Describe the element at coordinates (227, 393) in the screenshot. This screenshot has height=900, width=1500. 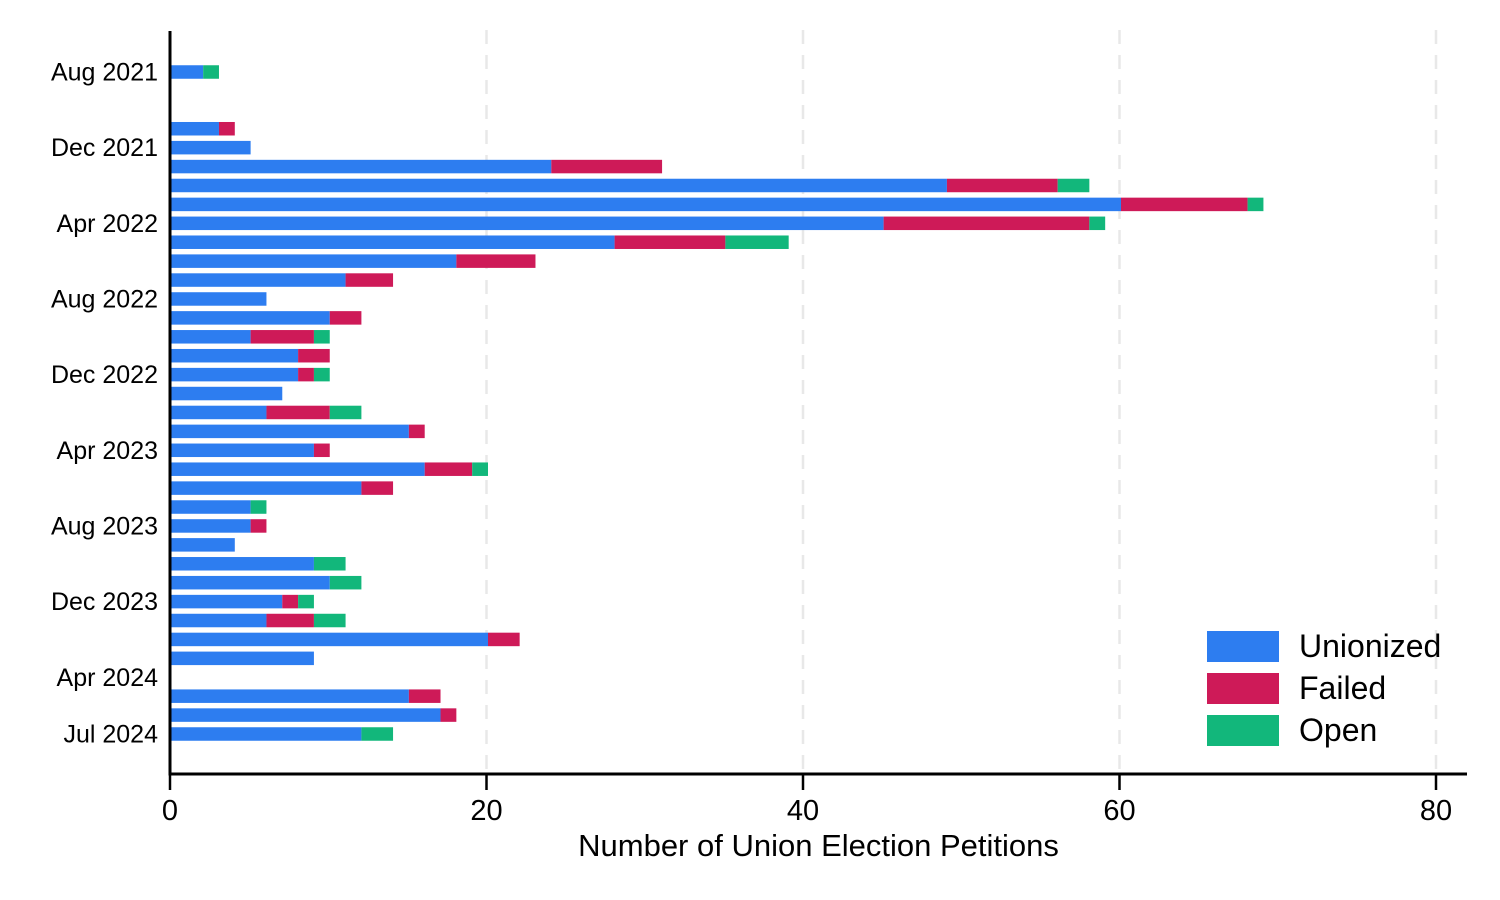
I see `bar-segment-jan-2023-unionized` at that location.